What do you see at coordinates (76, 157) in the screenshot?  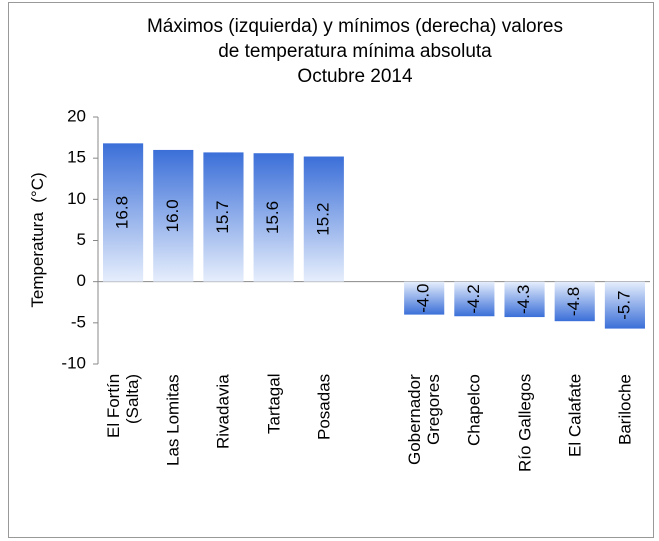 I see `y-tick-label: 15` at bounding box center [76, 157].